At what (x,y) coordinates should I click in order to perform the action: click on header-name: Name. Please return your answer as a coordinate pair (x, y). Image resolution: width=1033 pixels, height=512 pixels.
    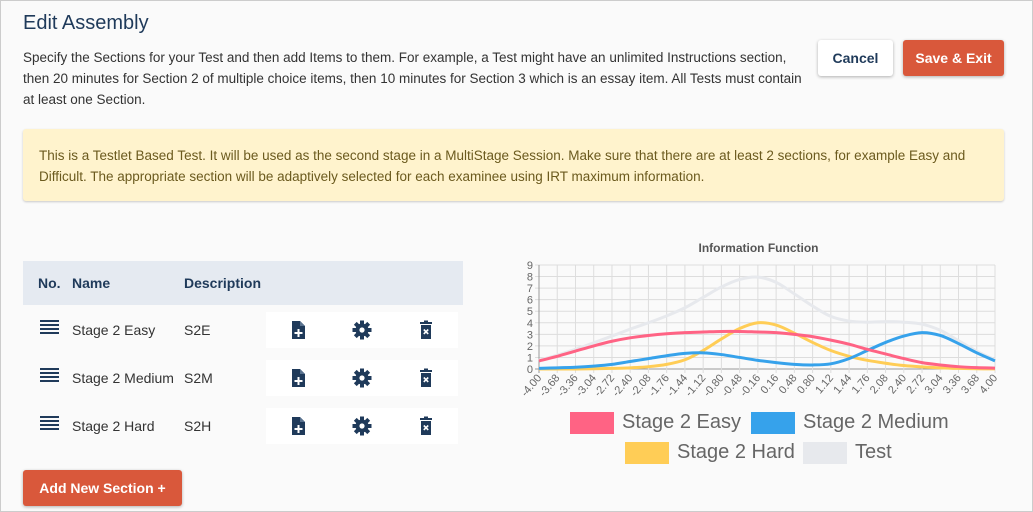
    Looking at the image, I should click on (91, 283).